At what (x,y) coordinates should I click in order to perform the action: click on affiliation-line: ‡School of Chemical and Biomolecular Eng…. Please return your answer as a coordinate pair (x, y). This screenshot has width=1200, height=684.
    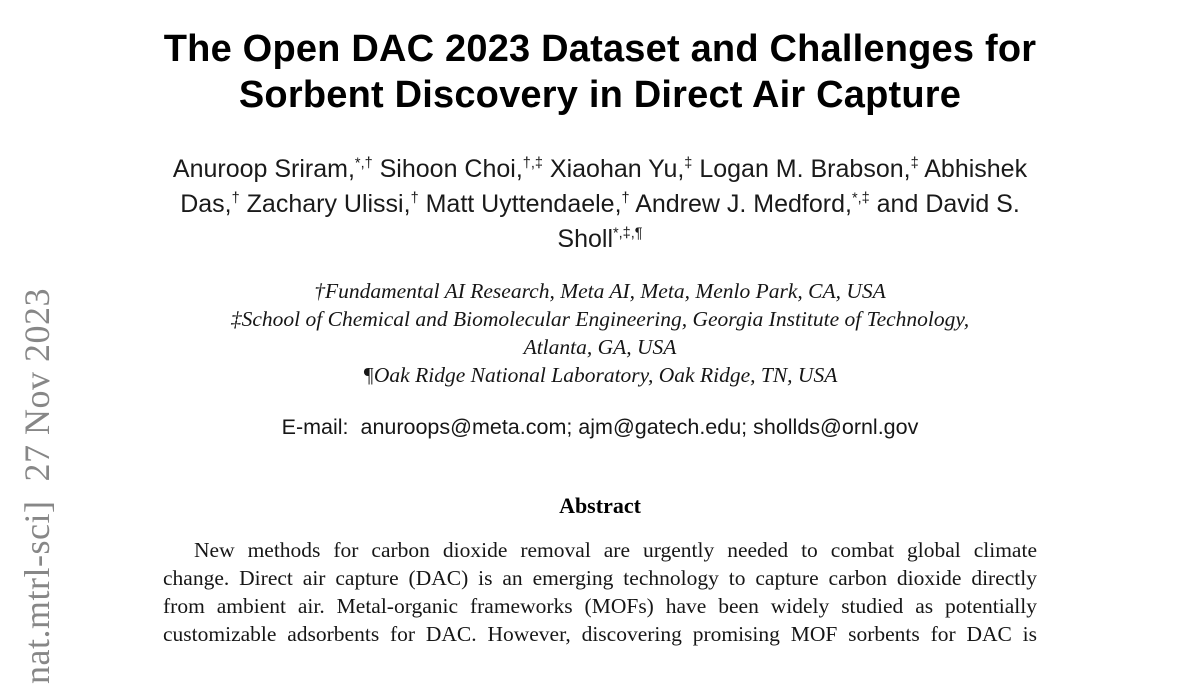
    Looking at the image, I should click on (600, 319).